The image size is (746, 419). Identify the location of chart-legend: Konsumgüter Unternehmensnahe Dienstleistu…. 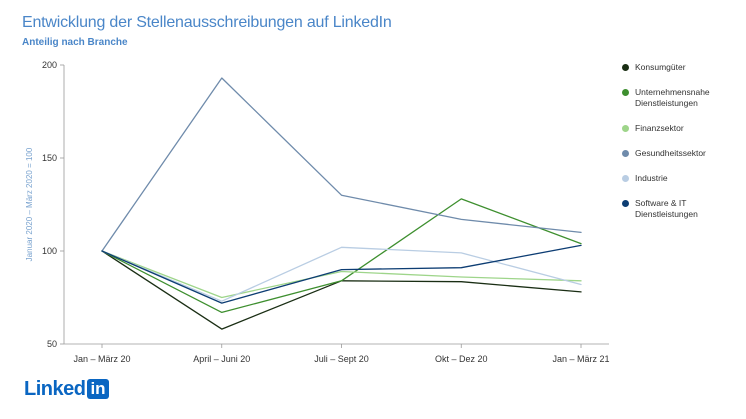
(682, 148).